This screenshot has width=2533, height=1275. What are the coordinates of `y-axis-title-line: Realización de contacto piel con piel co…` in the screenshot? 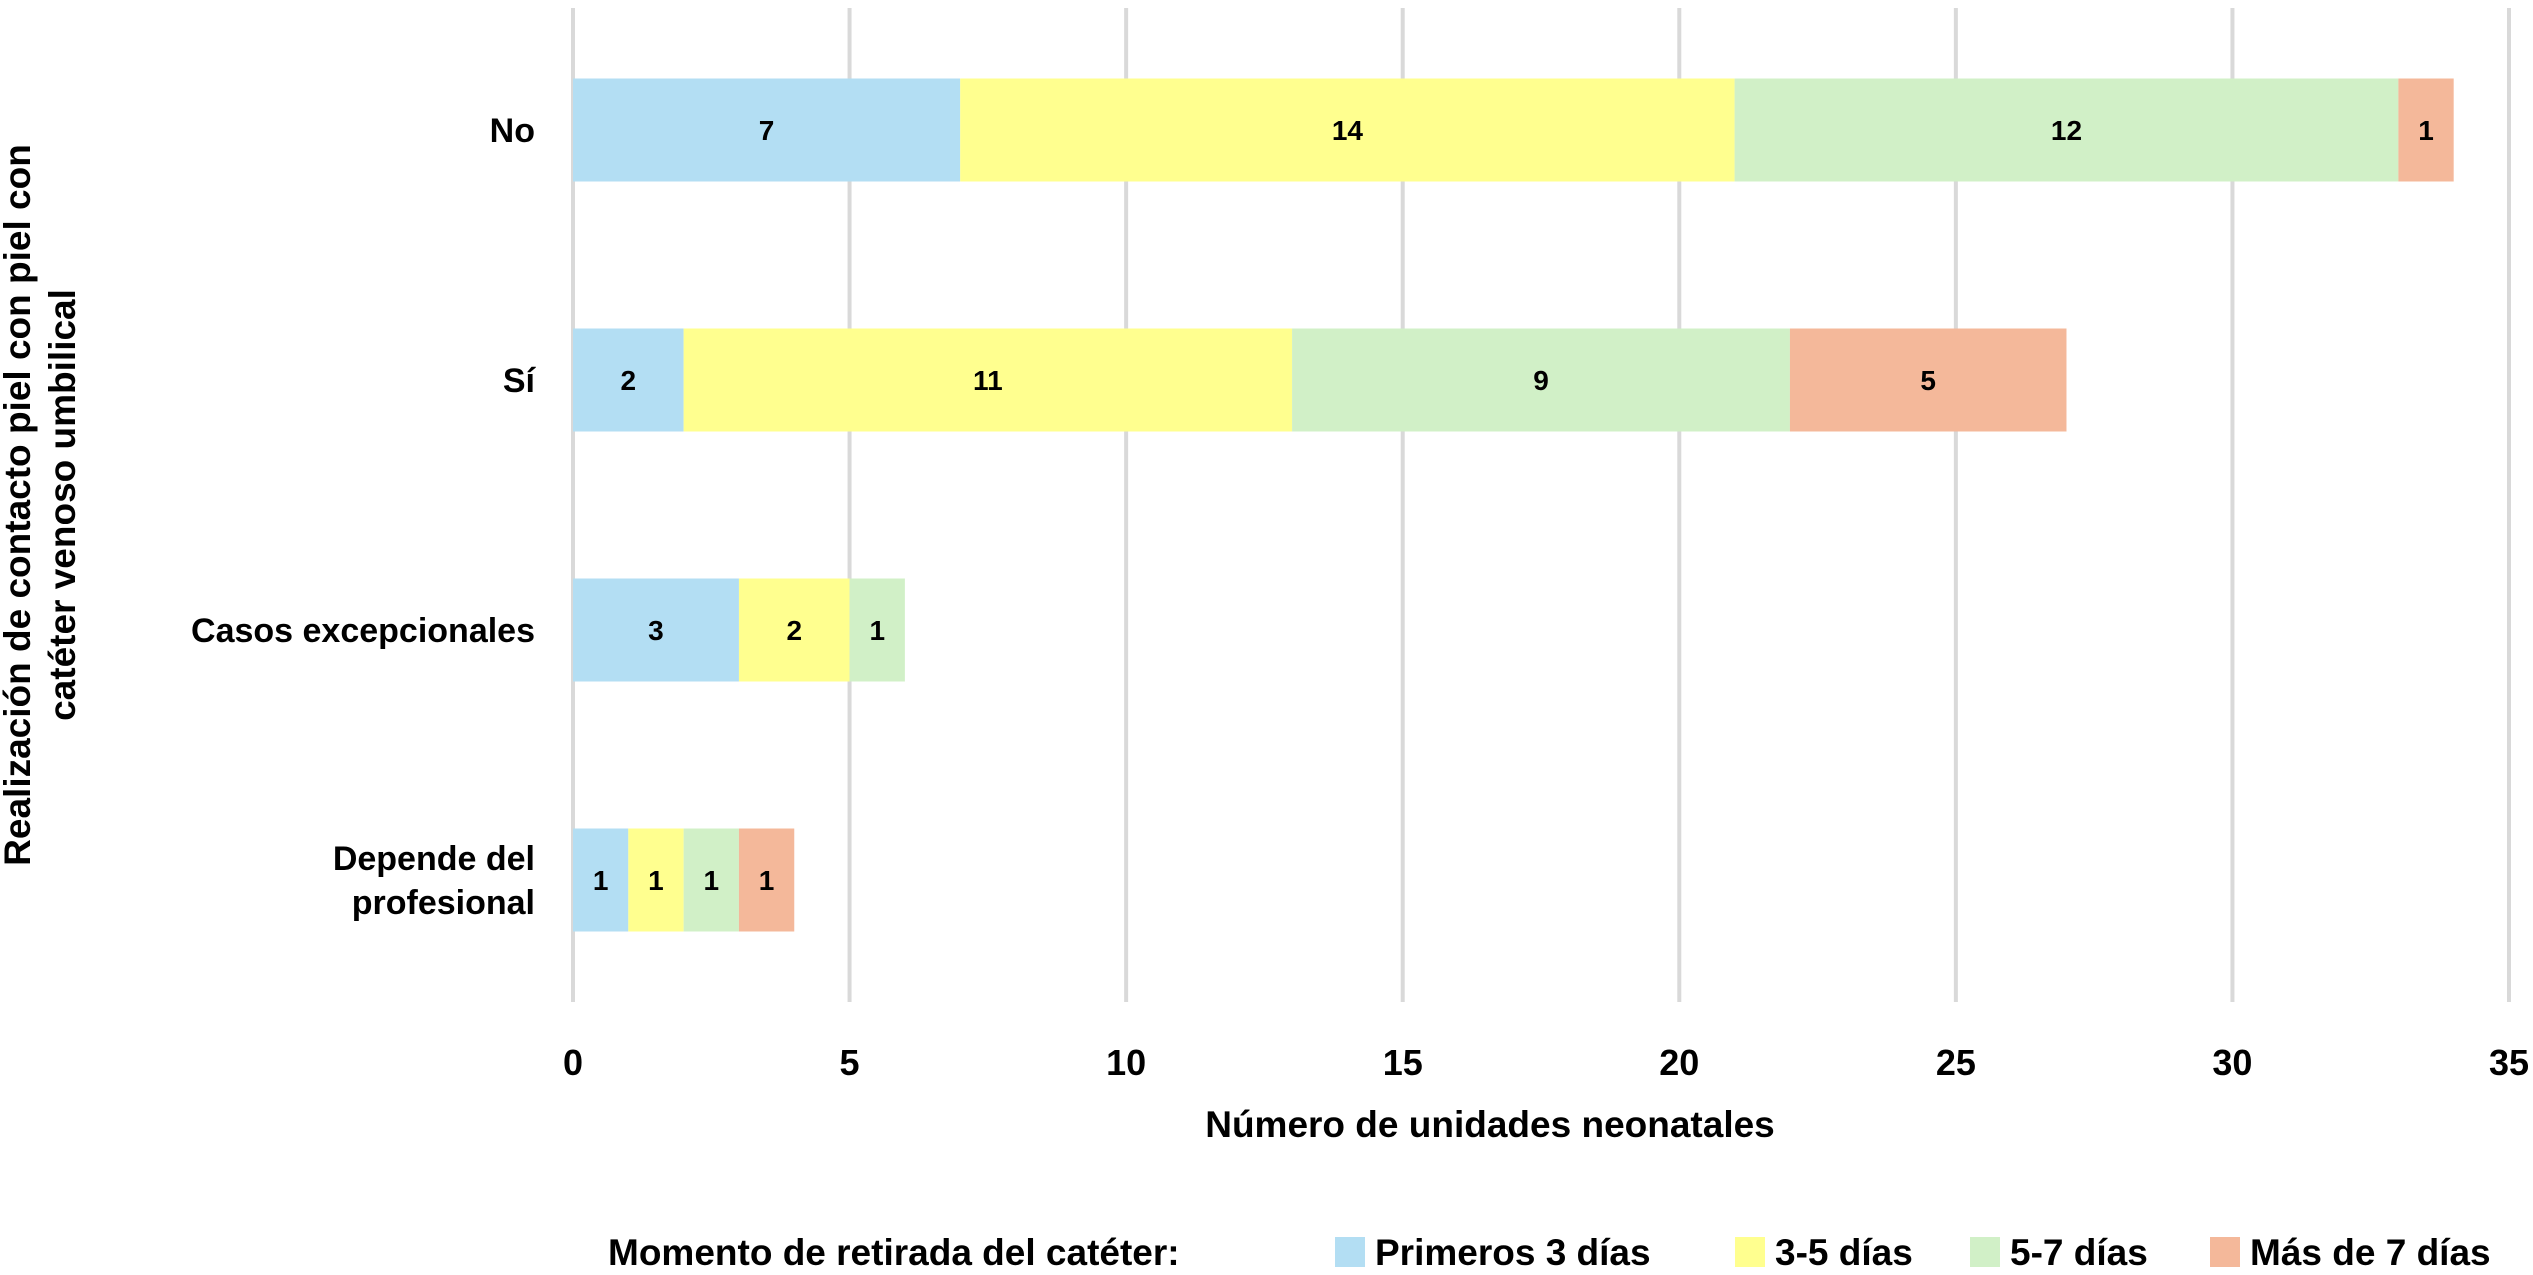 It's located at (19, 505).